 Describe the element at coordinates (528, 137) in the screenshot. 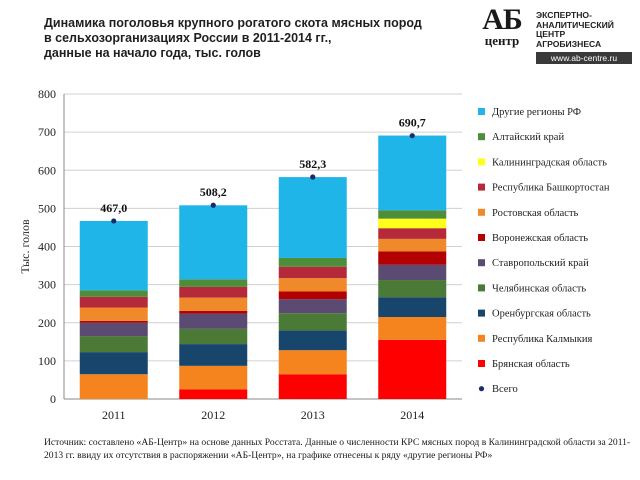

I see `legend-label: Алтайский край` at that location.